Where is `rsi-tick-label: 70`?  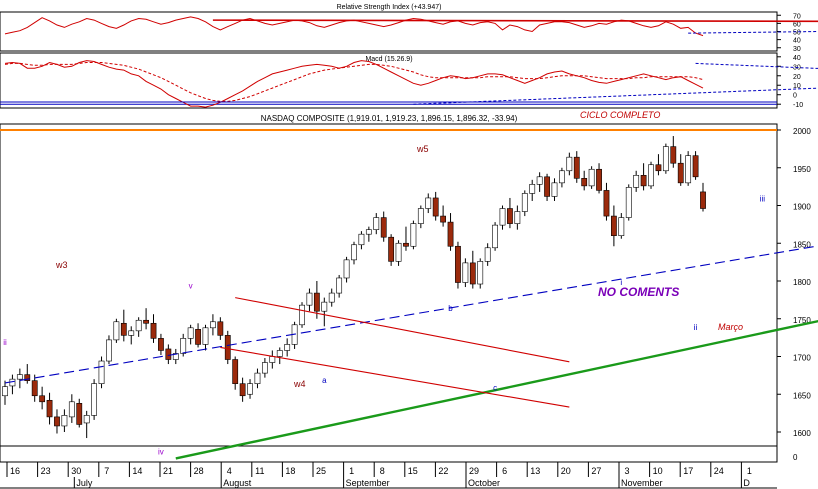
rsi-tick-label: 70 is located at coordinates (797, 16).